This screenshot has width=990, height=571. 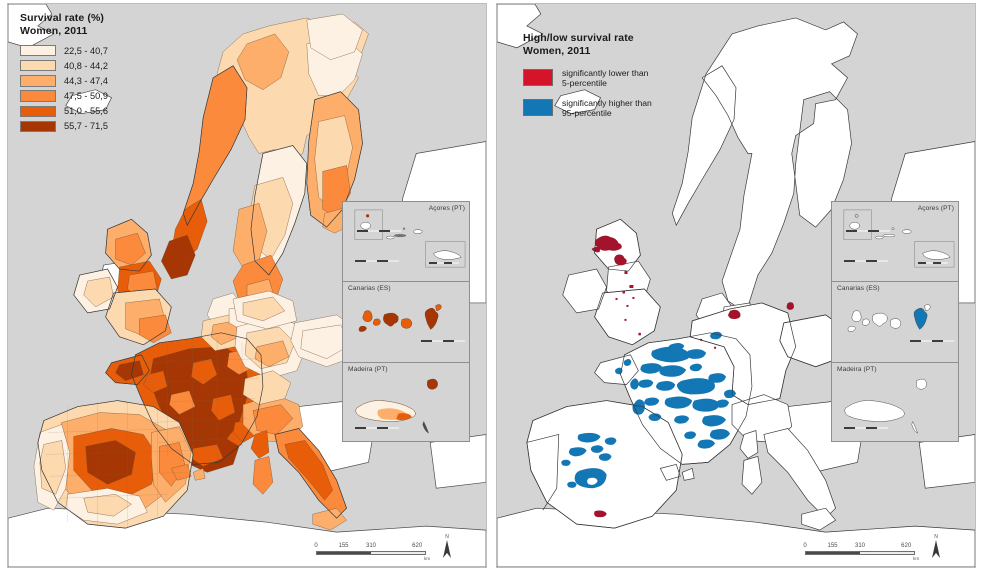 I want to click on region-british-isles, so click(x=122, y=282).